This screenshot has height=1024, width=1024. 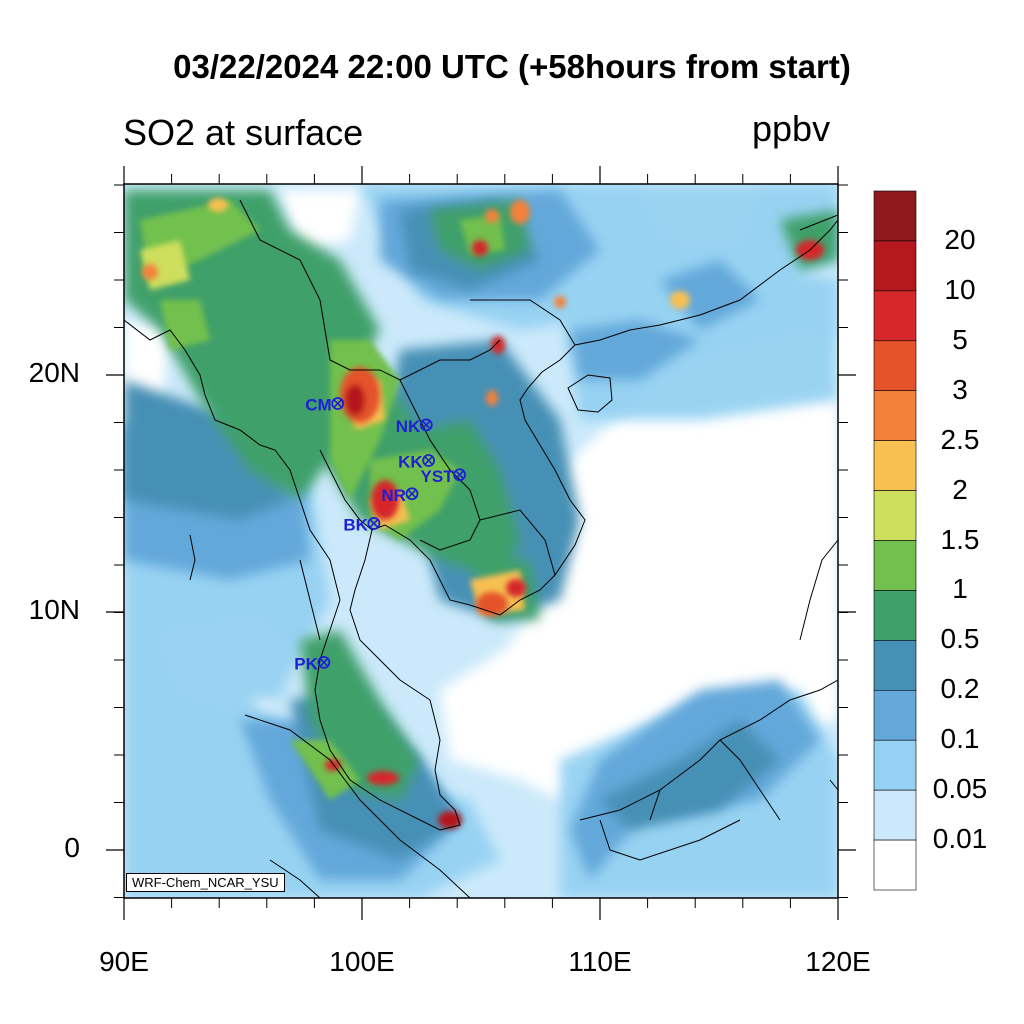 What do you see at coordinates (791, 128) in the screenshot?
I see `units-title: ppbv` at bounding box center [791, 128].